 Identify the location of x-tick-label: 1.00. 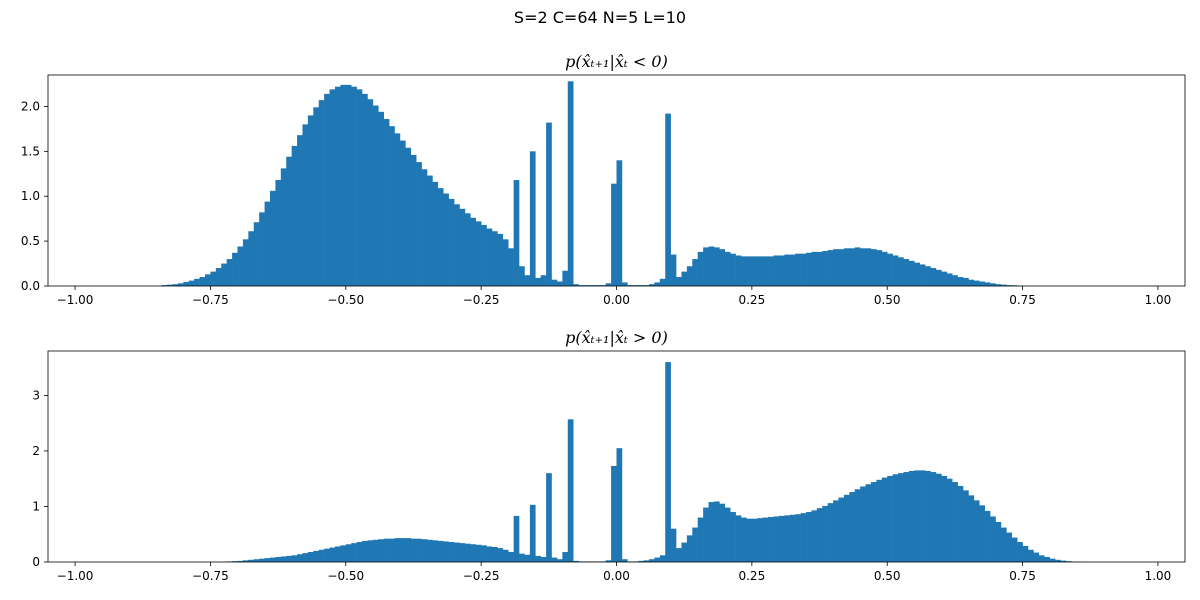
(1158, 576).